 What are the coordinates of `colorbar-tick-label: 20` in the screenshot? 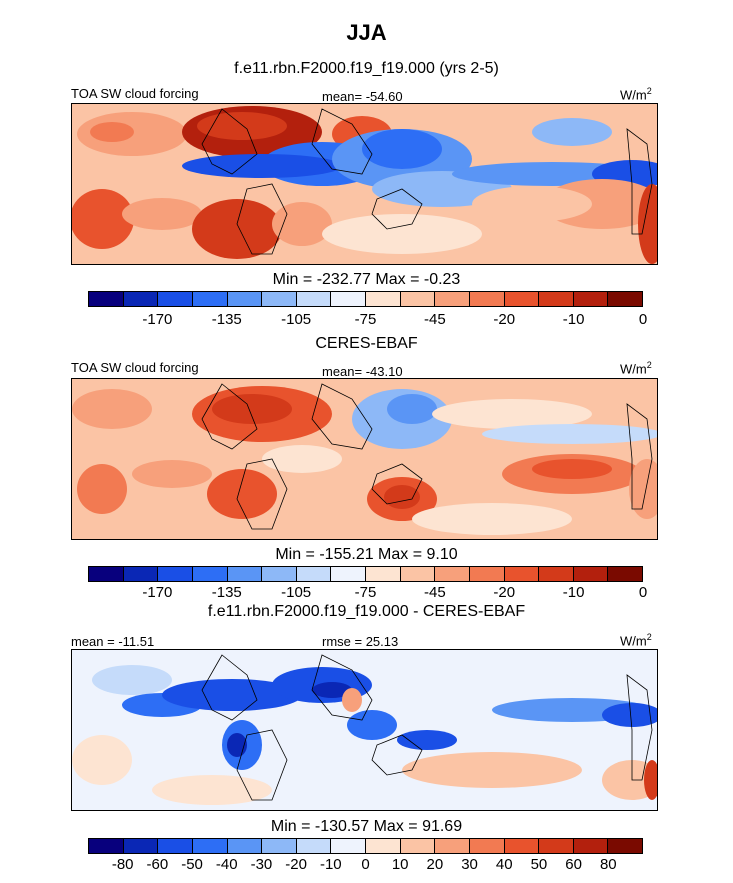 It's located at (435, 864).